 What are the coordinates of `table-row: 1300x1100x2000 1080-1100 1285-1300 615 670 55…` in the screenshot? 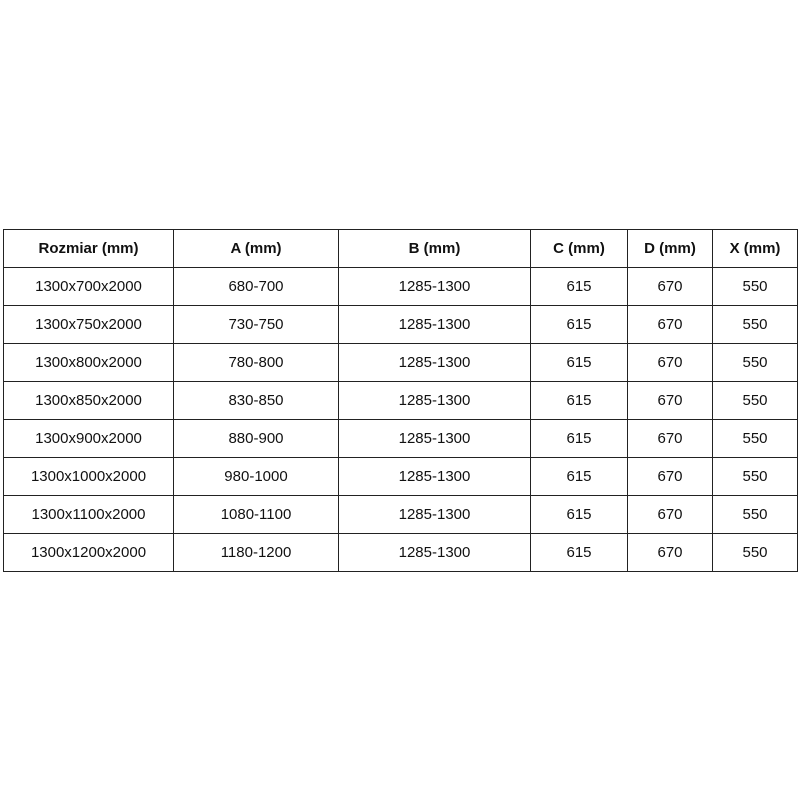 It's located at (400, 514).